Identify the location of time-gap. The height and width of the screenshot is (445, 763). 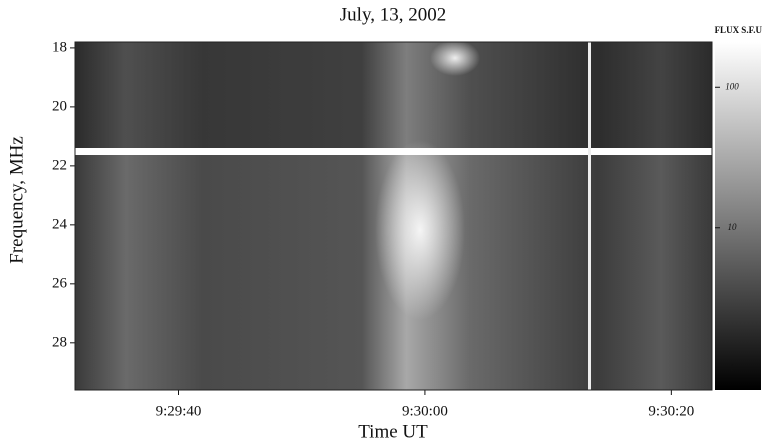
(589, 216).